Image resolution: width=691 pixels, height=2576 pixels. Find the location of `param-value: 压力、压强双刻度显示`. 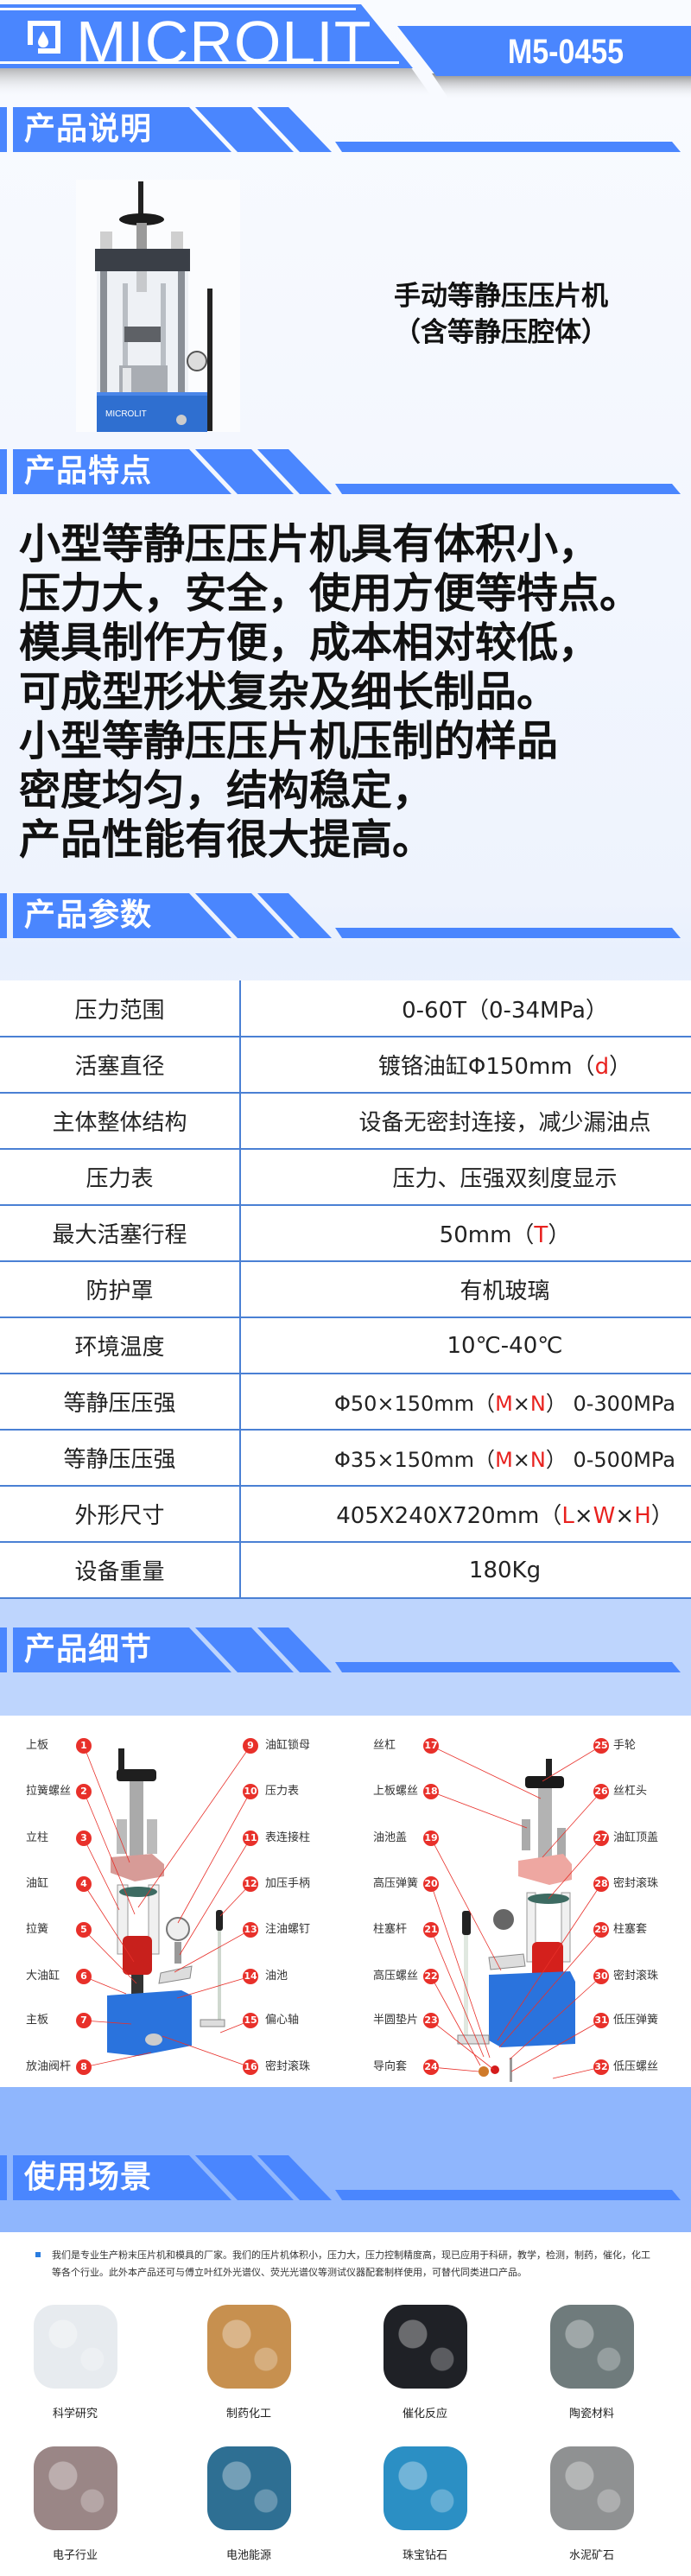

param-value: 压力、压强双刻度显示 is located at coordinates (465, 1177).